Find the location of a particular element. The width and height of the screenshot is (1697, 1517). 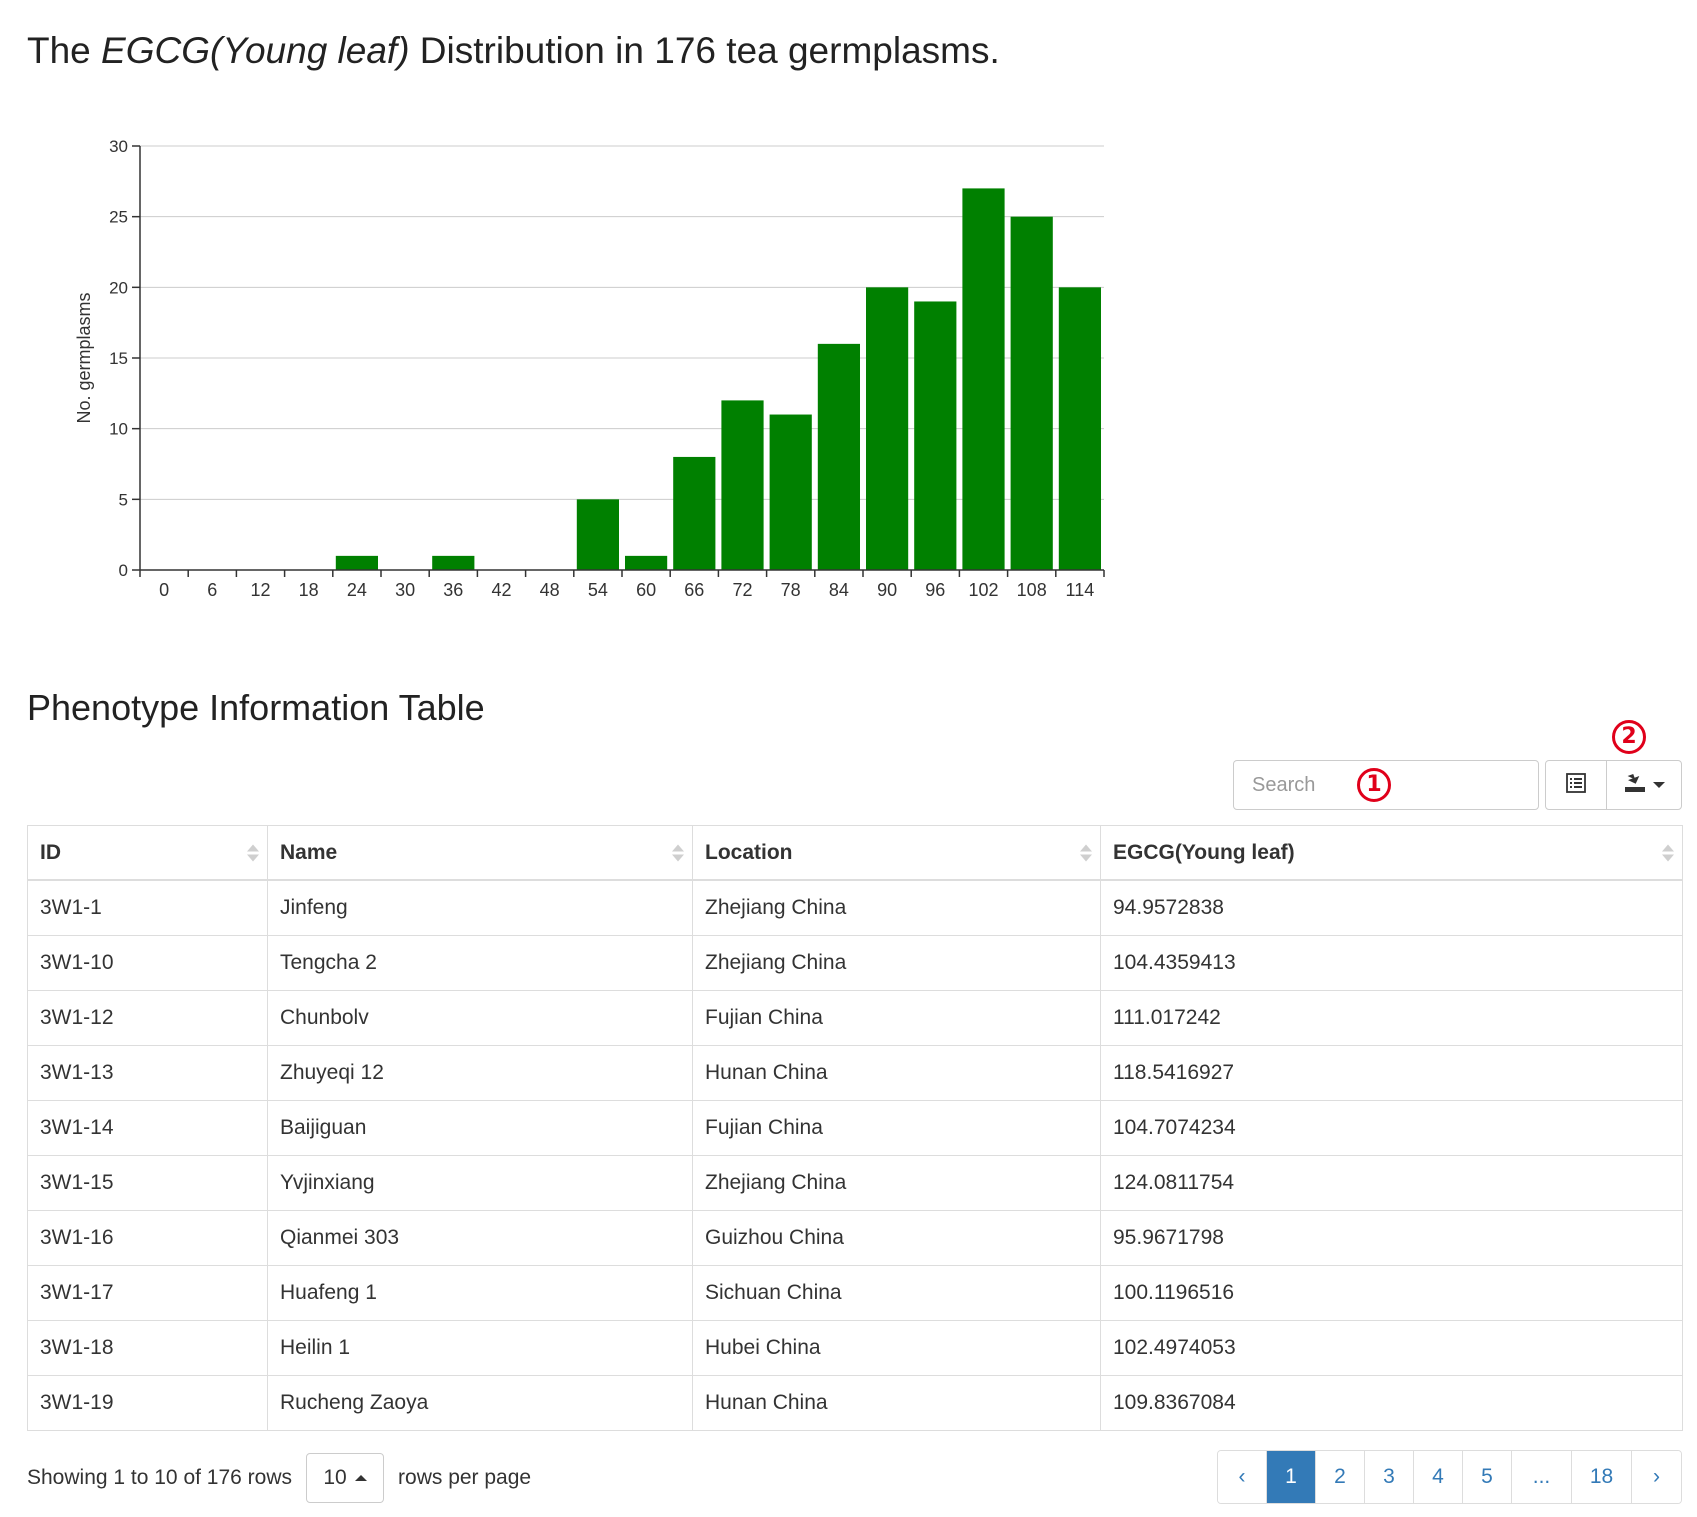

x-tick-label: 18 is located at coordinates (309, 590).